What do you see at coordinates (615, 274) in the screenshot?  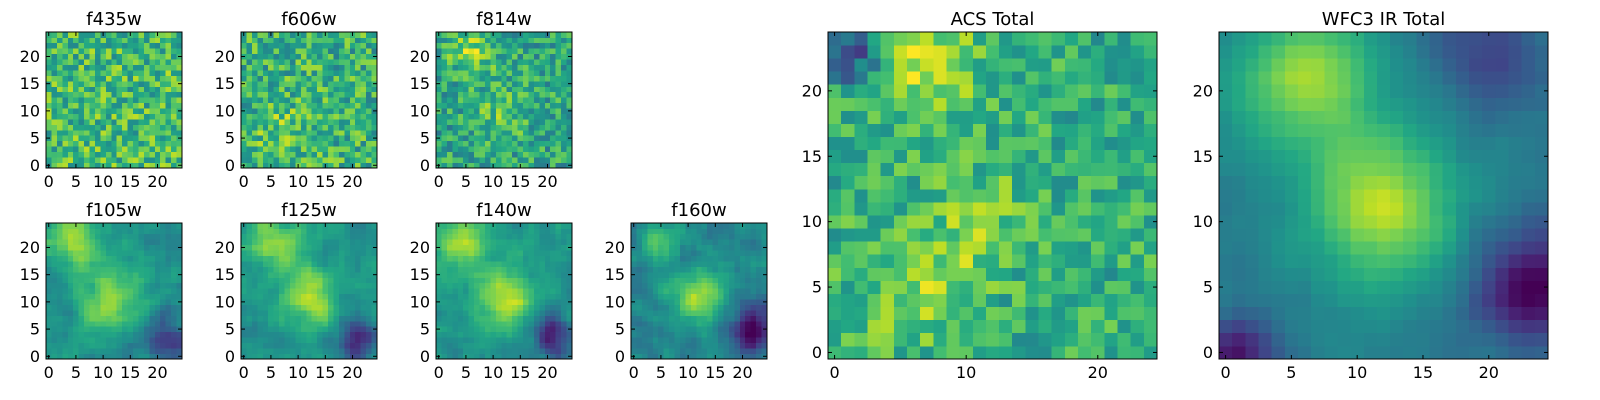 I see `y-tick-label: 15` at bounding box center [615, 274].